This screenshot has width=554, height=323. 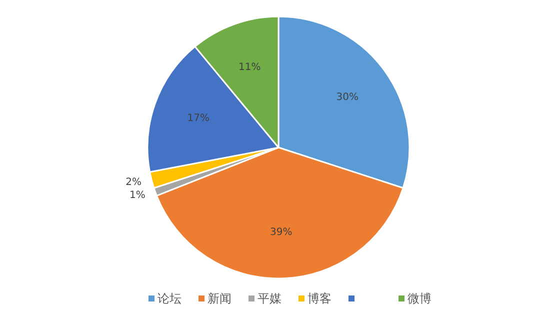 I want to click on legend-label: 新闻, so click(x=220, y=299).